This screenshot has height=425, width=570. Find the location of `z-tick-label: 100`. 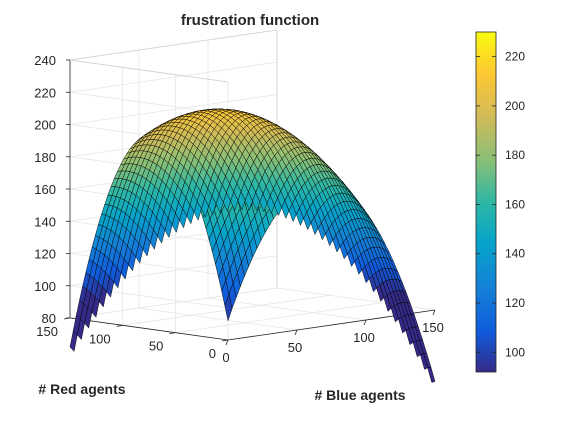

z-tick-label: 100 is located at coordinates (45, 286).